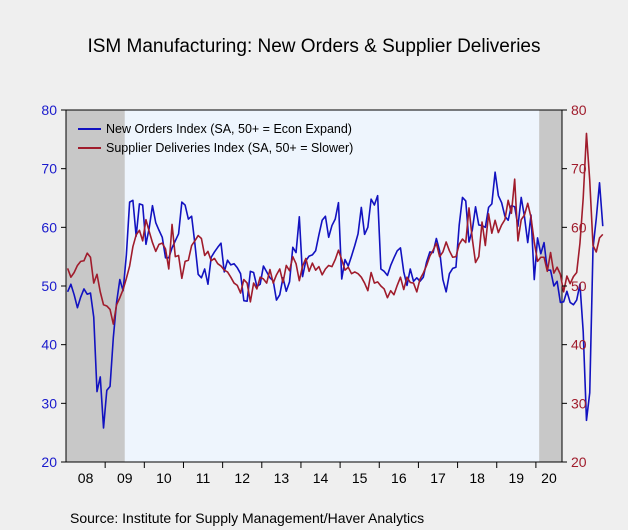 The image size is (628, 530). I want to click on x-tick-label: 16, so click(399, 478).